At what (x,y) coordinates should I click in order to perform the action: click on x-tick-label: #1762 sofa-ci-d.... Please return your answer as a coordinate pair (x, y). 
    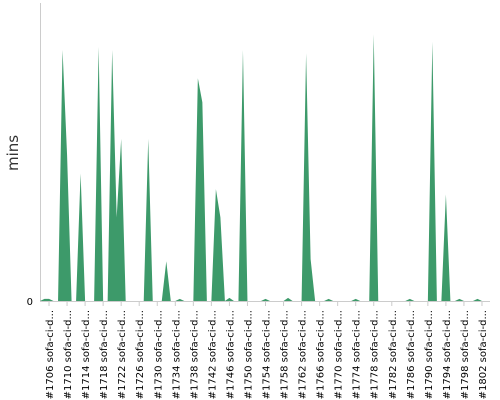
    Looking at the image, I should click on (303, 354).